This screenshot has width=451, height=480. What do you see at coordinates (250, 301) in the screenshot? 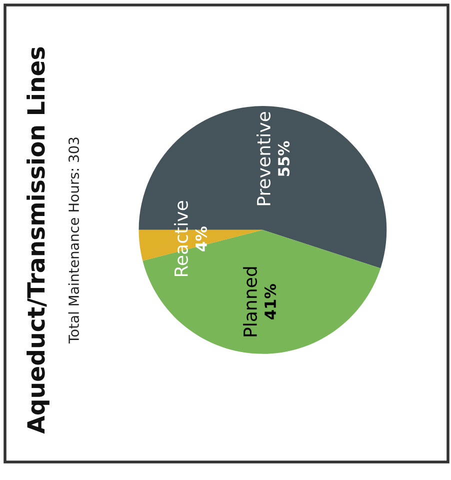
I see `slice-label: Planned` at bounding box center [250, 301].